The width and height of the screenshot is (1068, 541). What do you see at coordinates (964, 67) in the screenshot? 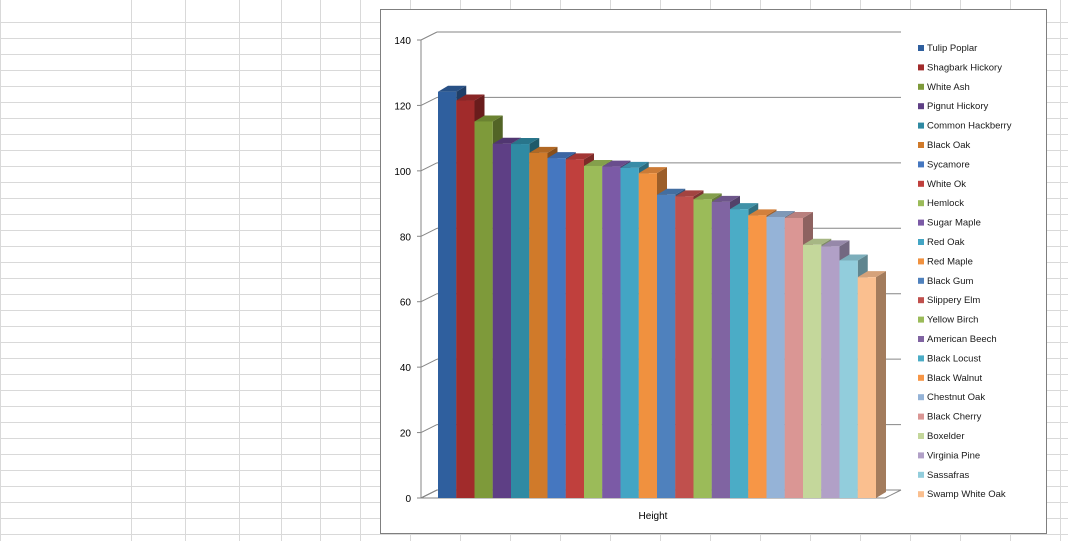
I see `legend-label: Shagbark Hickory` at bounding box center [964, 67].